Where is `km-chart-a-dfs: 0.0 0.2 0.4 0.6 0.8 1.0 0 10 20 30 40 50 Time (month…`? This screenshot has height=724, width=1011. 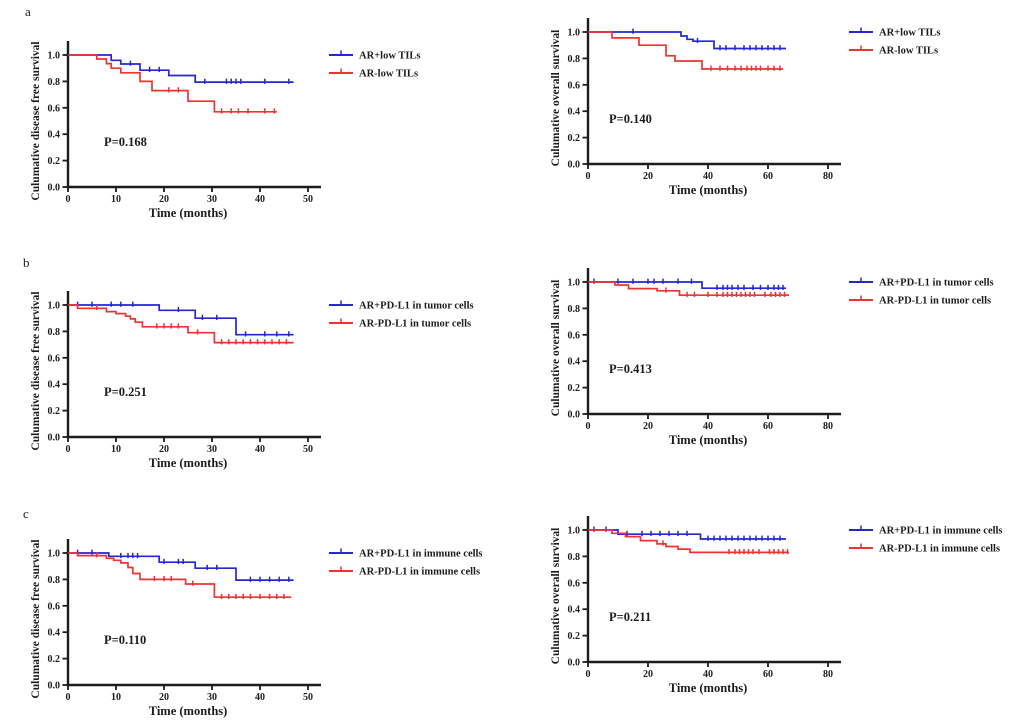
km-chart-a-dfs: 0.0 0.2 0.4 0.6 0.8 1.0 0 10 20 30 40 50 Time (month… is located at coordinates (225, 130).